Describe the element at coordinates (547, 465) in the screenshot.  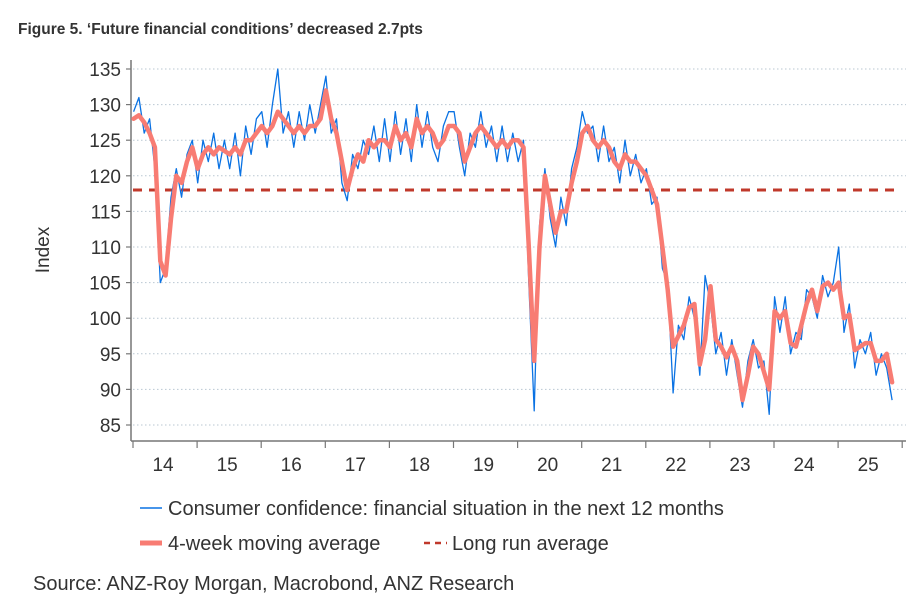
I see `x-tick-label: 20` at that location.